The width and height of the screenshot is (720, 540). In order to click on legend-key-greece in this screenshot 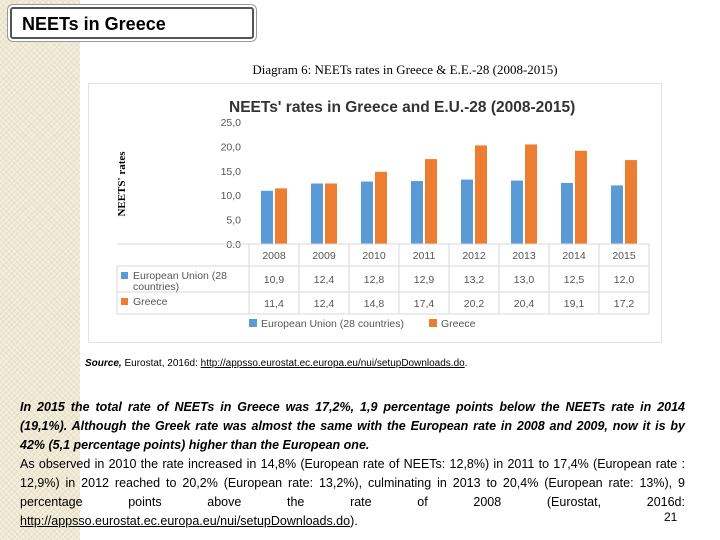, I will do `click(433, 323)`.